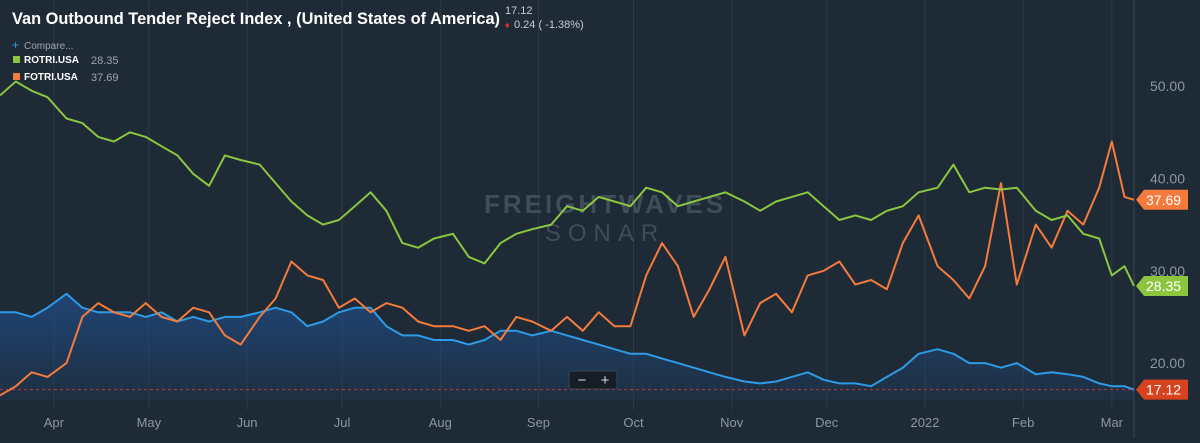 The height and width of the screenshot is (443, 1200). I want to click on y-tick-20-00: 20.00, so click(1167, 363).